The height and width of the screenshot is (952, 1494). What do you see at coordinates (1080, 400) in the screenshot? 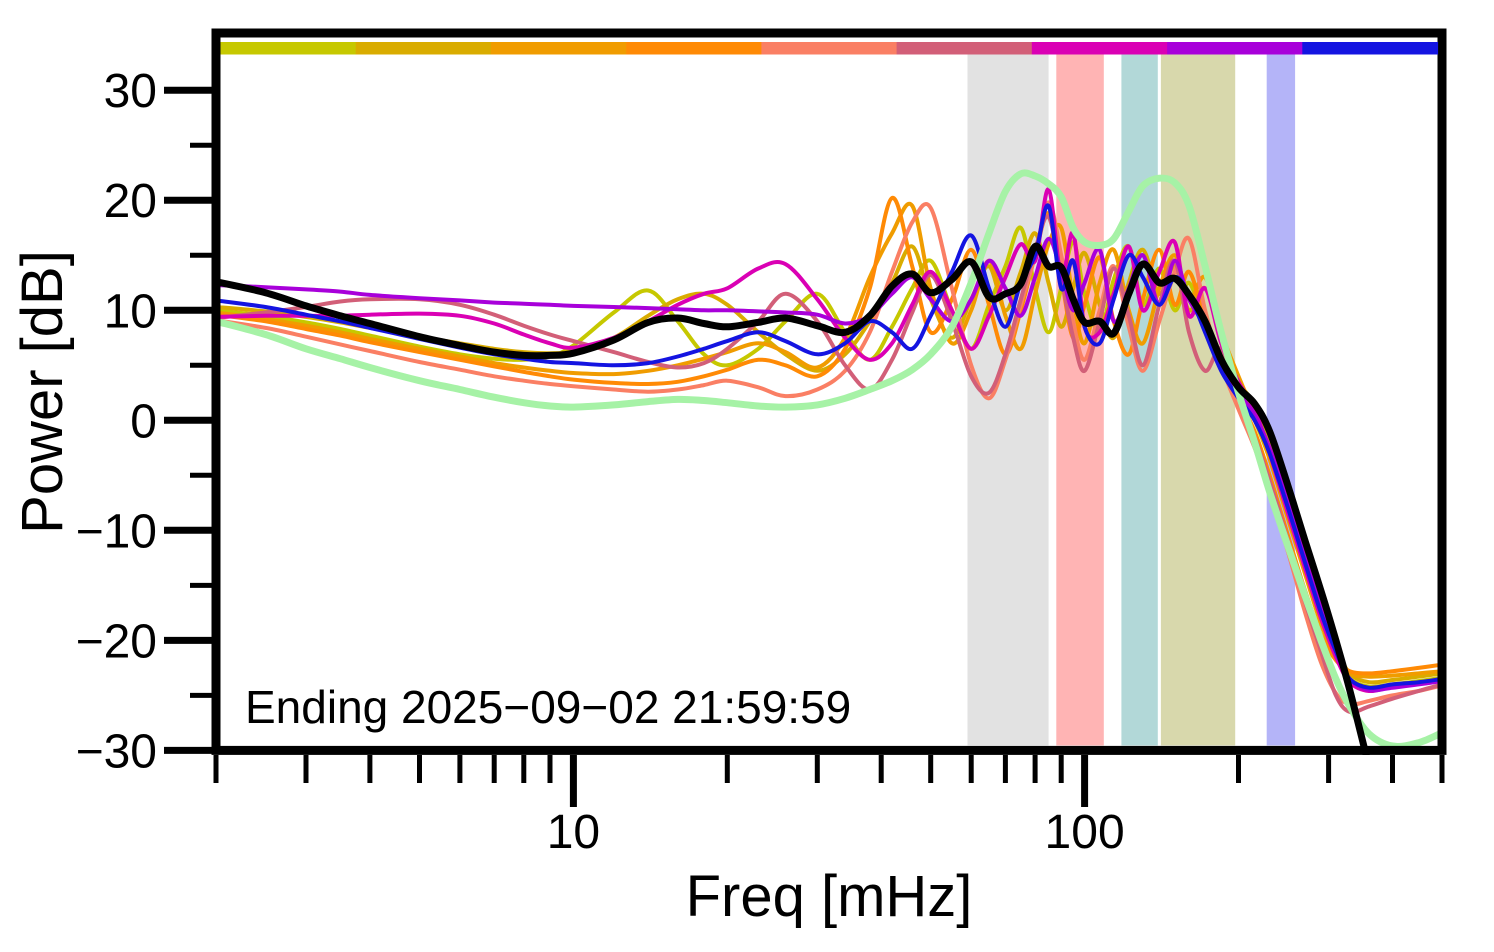
I see `band-pink` at bounding box center [1080, 400].